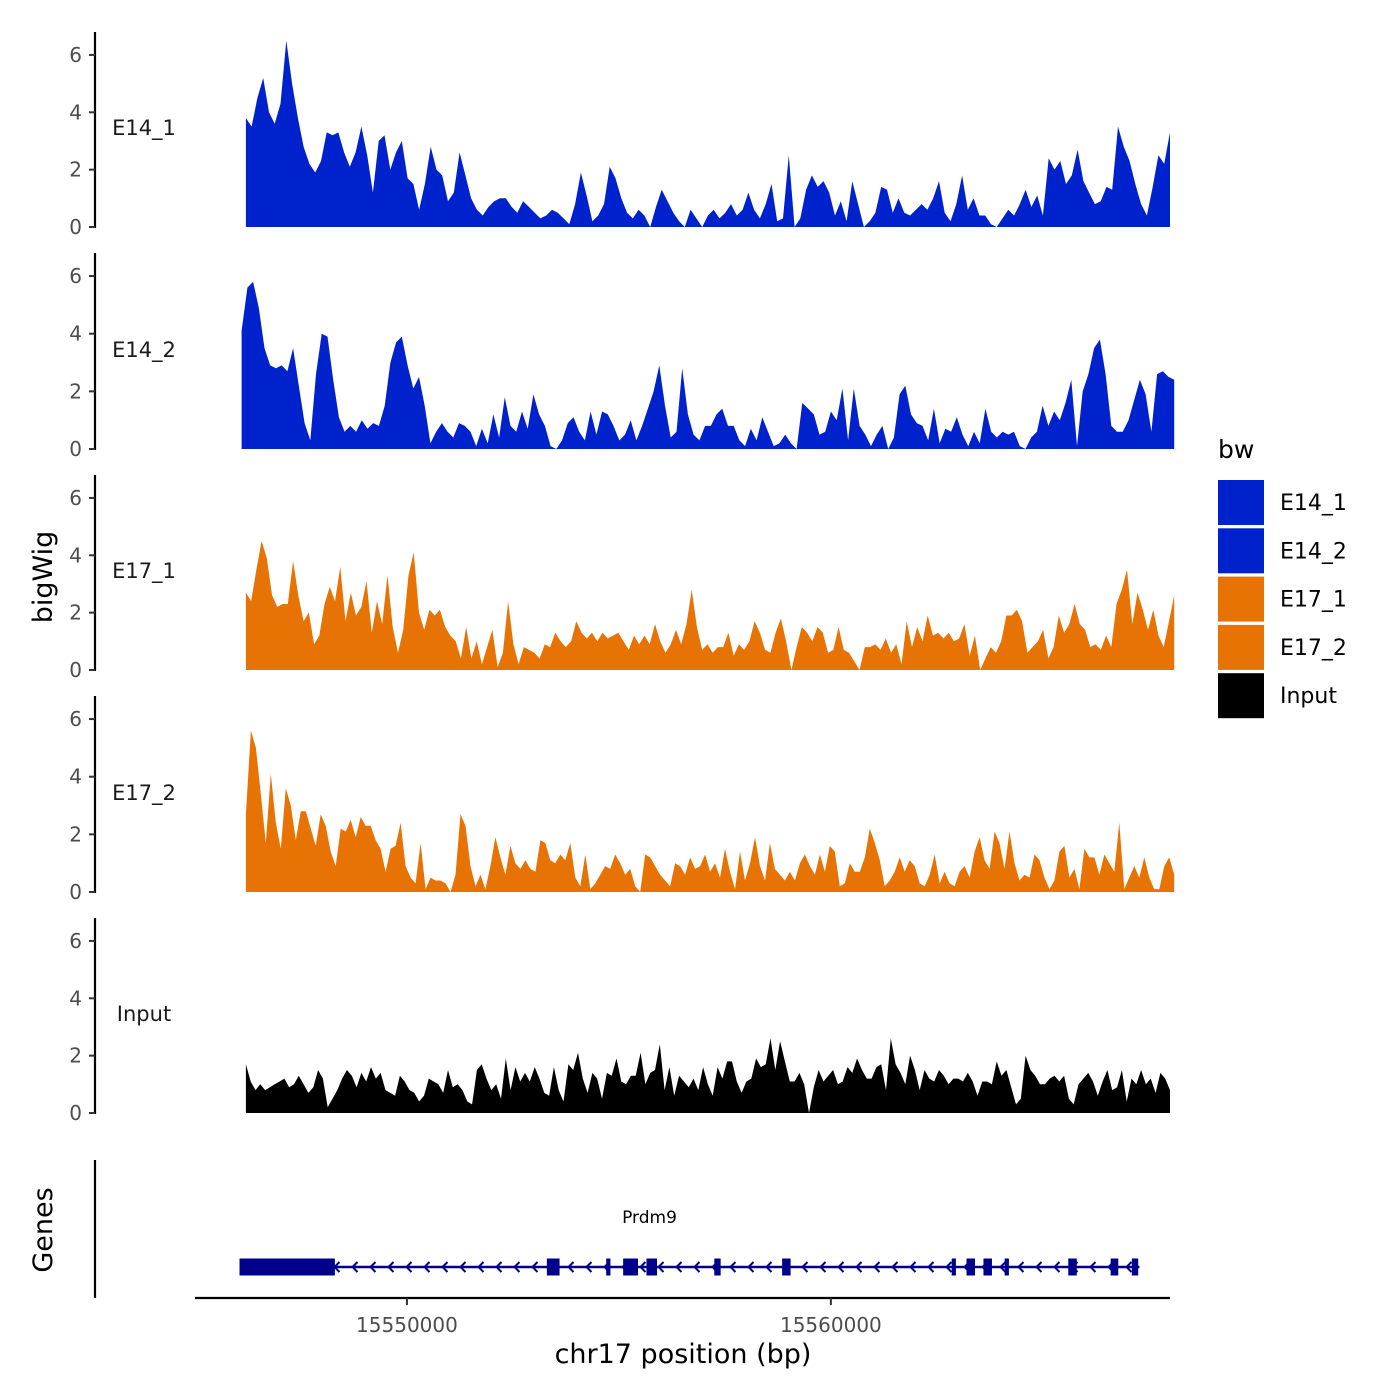 The width and height of the screenshot is (1400, 1400). What do you see at coordinates (144, 1014) in the screenshot?
I see `track-label: Input` at bounding box center [144, 1014].